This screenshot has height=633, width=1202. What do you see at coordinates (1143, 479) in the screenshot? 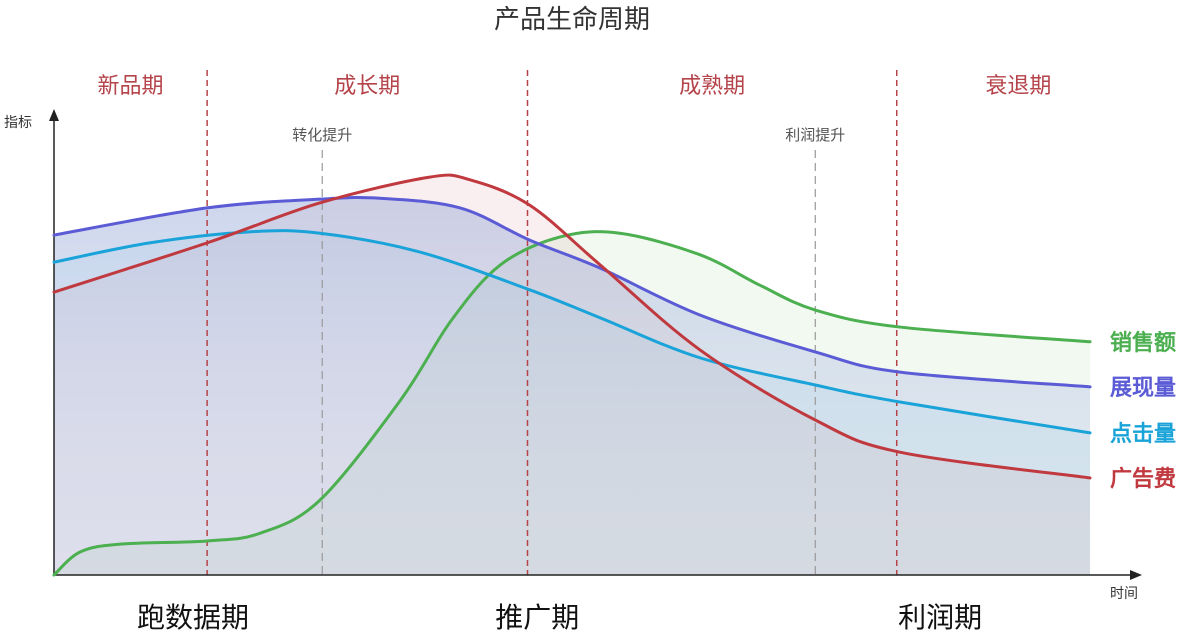
I see `legend-item: 广告费` at bounding box center [1143, 479].